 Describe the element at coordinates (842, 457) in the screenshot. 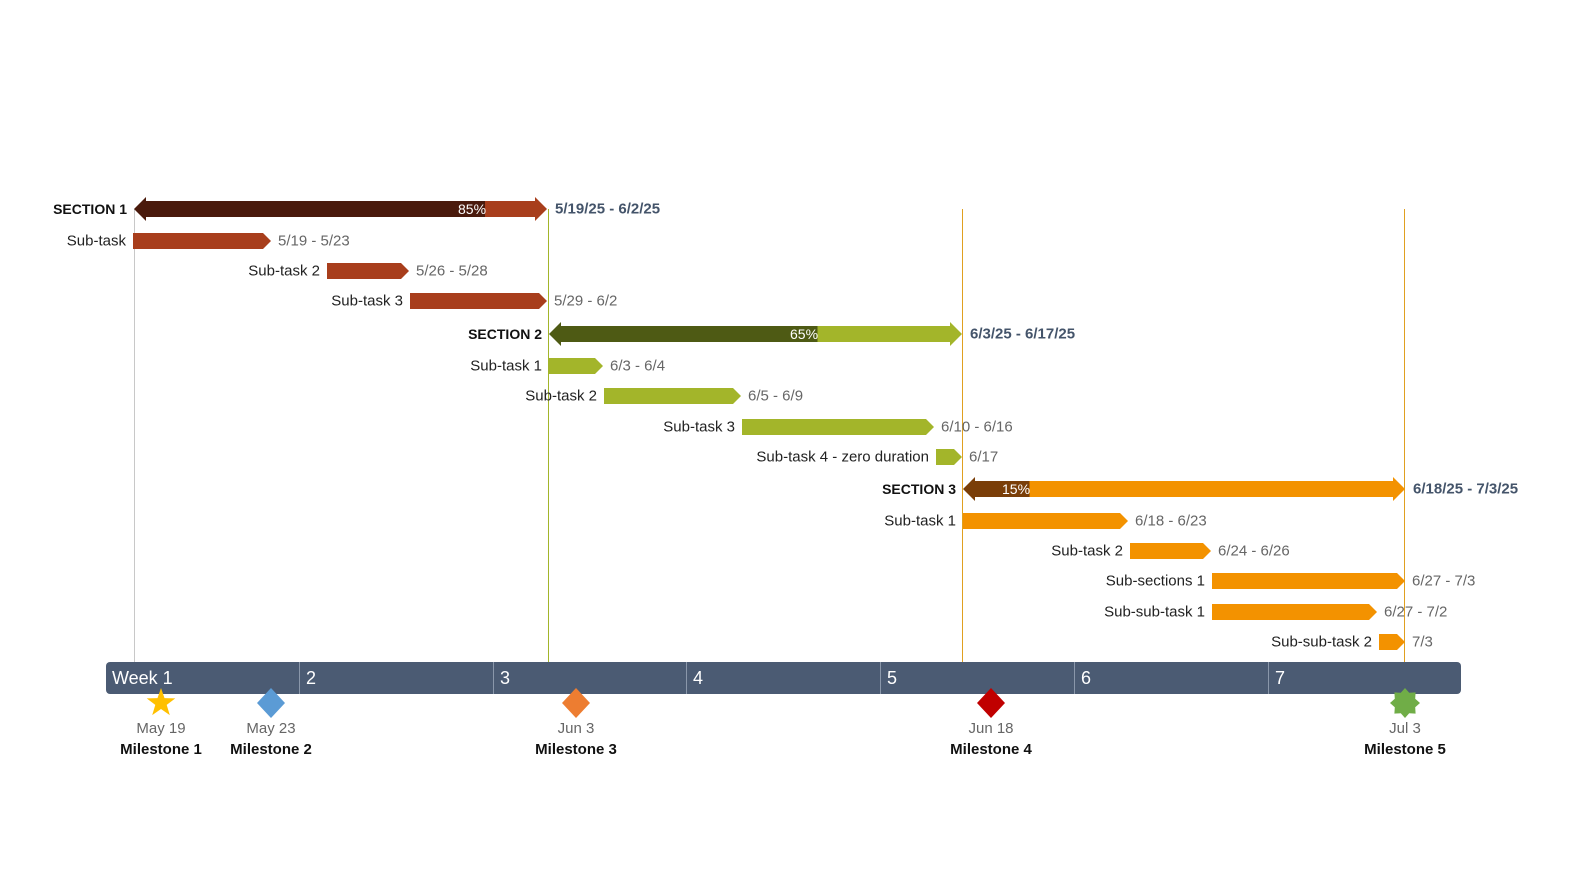

I see `task-label: Sub-task 4 - zero duration` at that location.